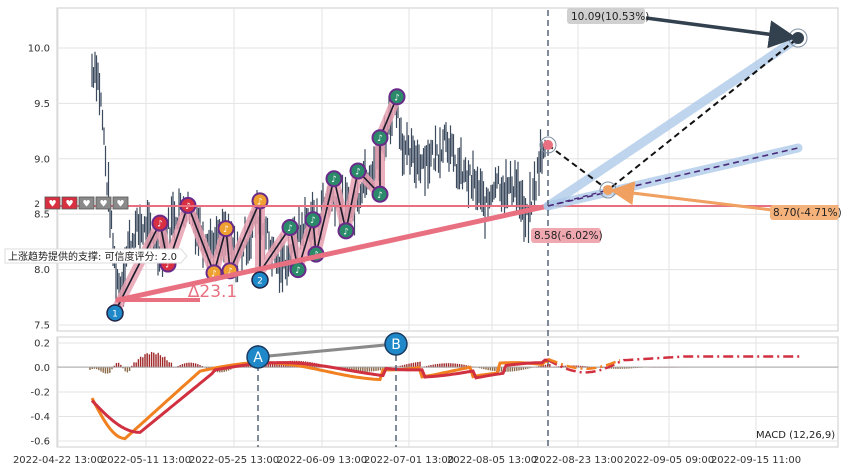 The image size is (844, 471). What do you see at coordinates (319, 396) in the screenshot?
I see `macd-signal-line` at bounding box center [319, 396].